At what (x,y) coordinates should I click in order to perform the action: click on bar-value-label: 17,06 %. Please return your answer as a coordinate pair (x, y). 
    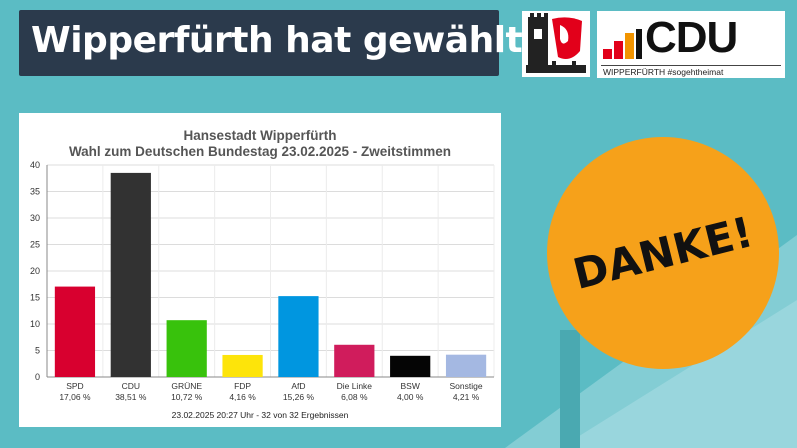
    Looking at the image, I should click on (75, 397).